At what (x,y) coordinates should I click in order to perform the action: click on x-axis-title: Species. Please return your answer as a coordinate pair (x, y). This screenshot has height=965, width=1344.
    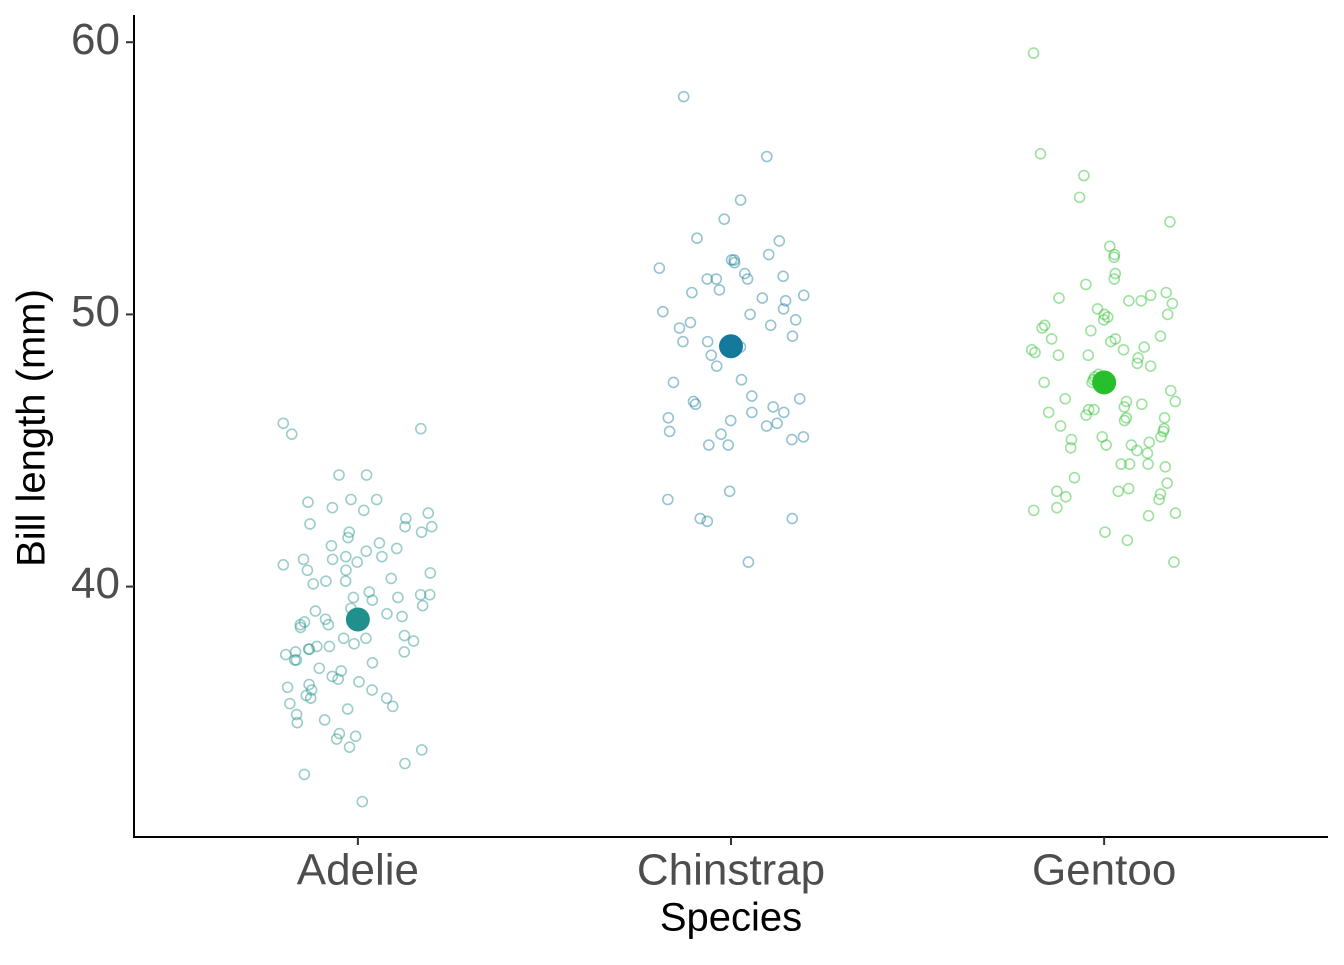
    Looking at the image, I should click on (731, 918).